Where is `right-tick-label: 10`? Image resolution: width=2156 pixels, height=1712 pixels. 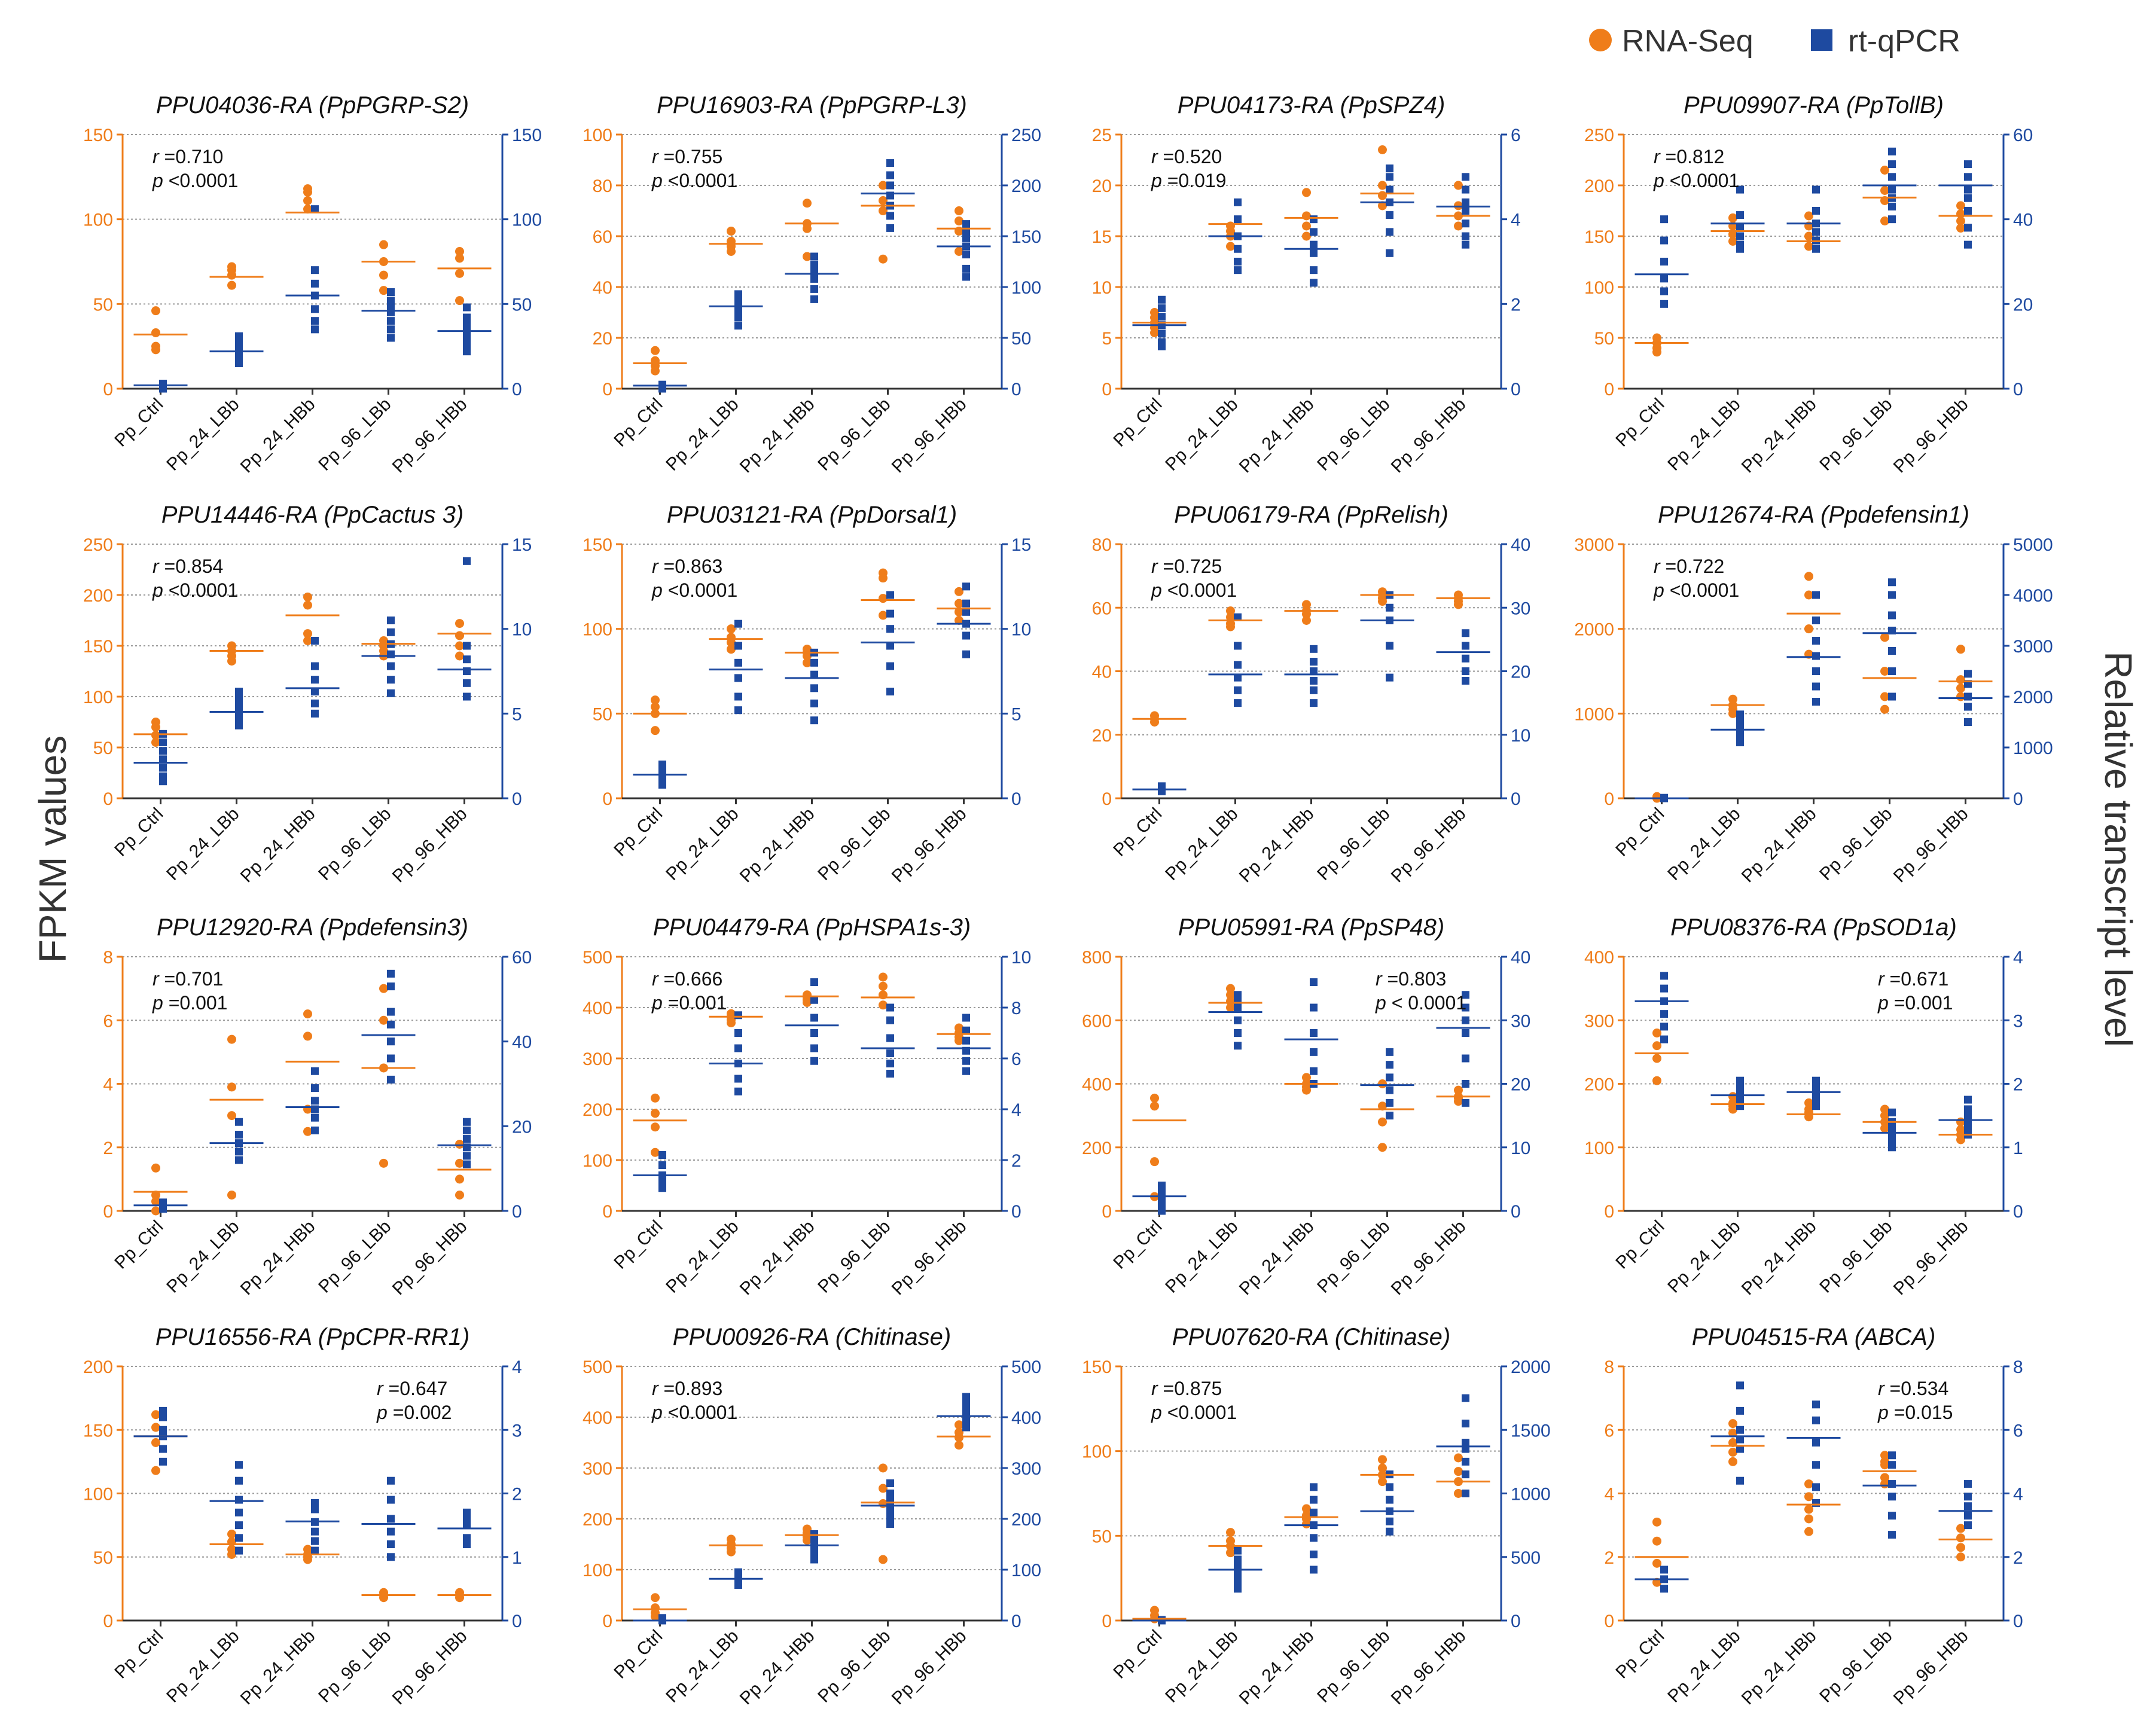
right-tick-label: 10 is located at coordinates (1021, 958).